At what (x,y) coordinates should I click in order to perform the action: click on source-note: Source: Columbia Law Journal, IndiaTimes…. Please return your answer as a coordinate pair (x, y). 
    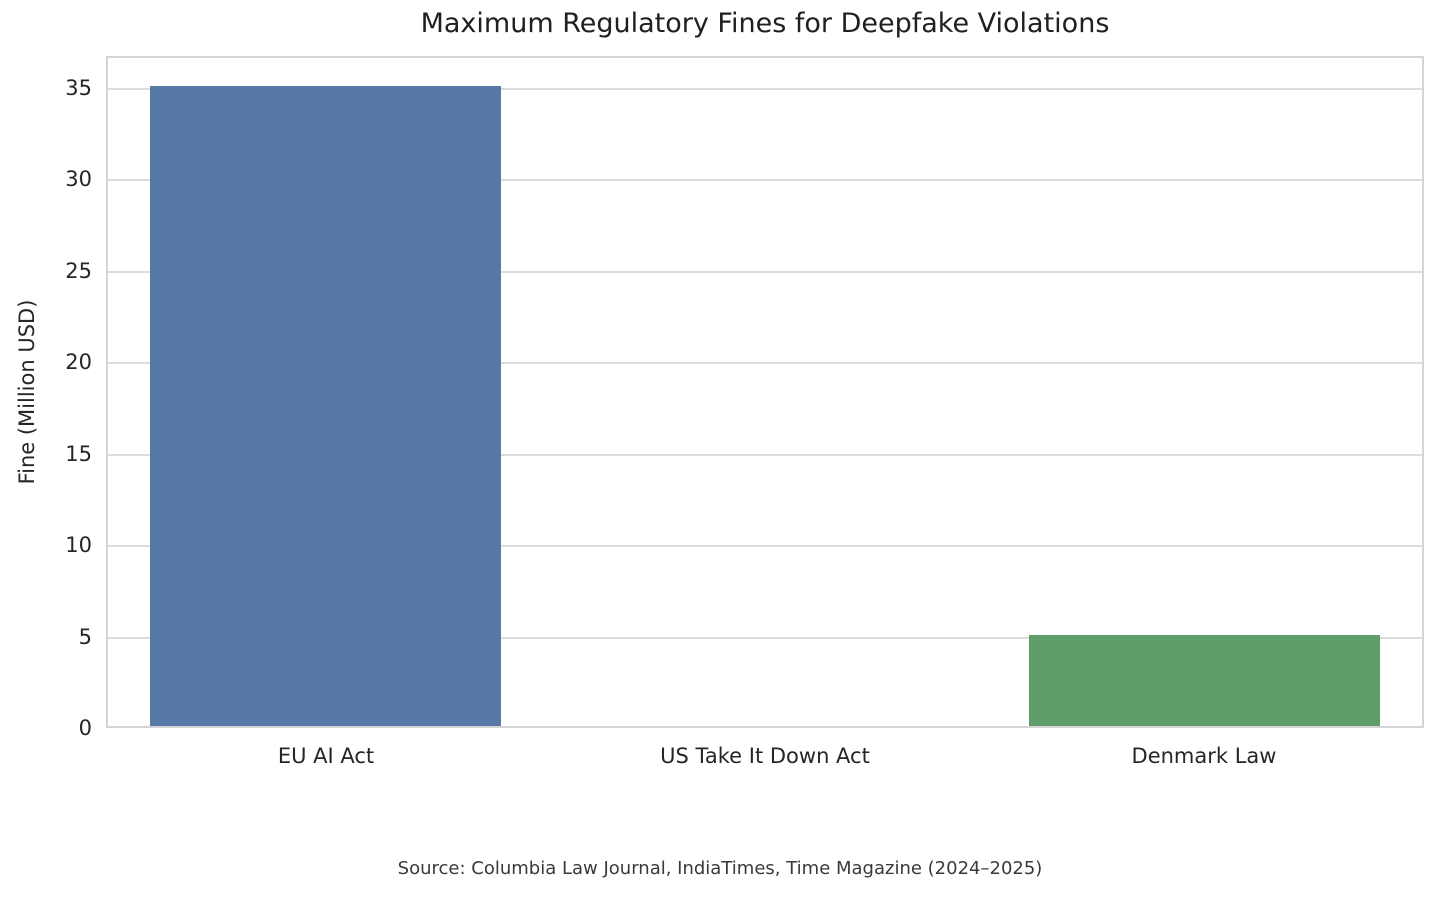
    Looking at the image, I should click on (720, 868).